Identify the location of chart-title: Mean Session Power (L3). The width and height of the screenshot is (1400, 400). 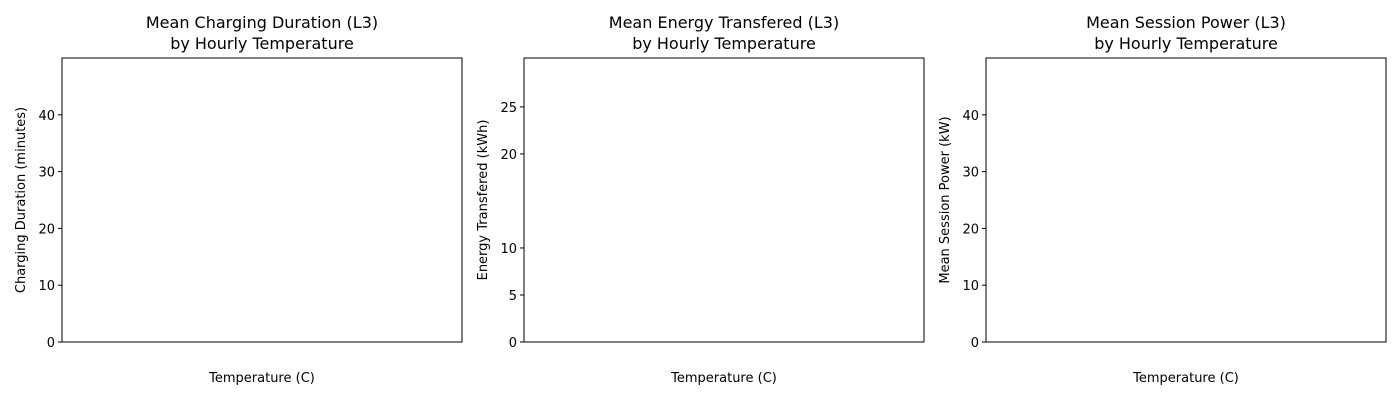
(1186, 22).